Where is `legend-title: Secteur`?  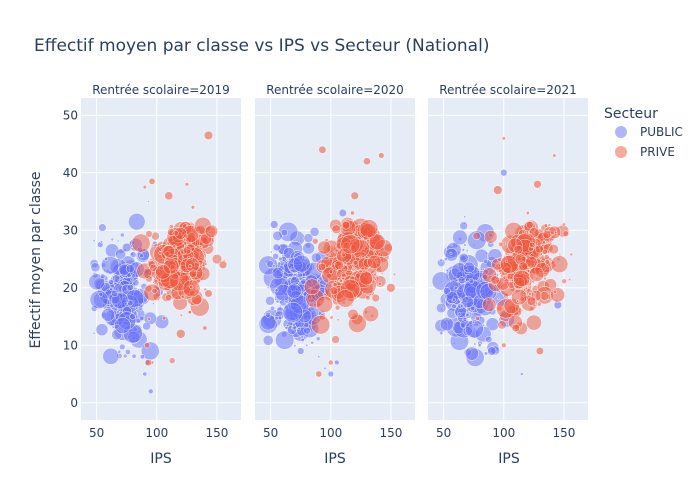 legend-title: Secteur is located at coordinates (631, 114).